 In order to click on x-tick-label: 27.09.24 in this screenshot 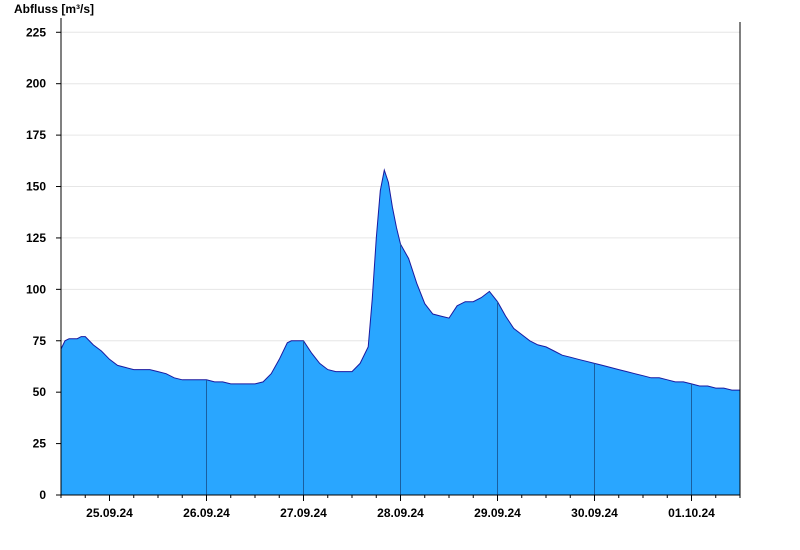, I will do `click(303, 513)`.